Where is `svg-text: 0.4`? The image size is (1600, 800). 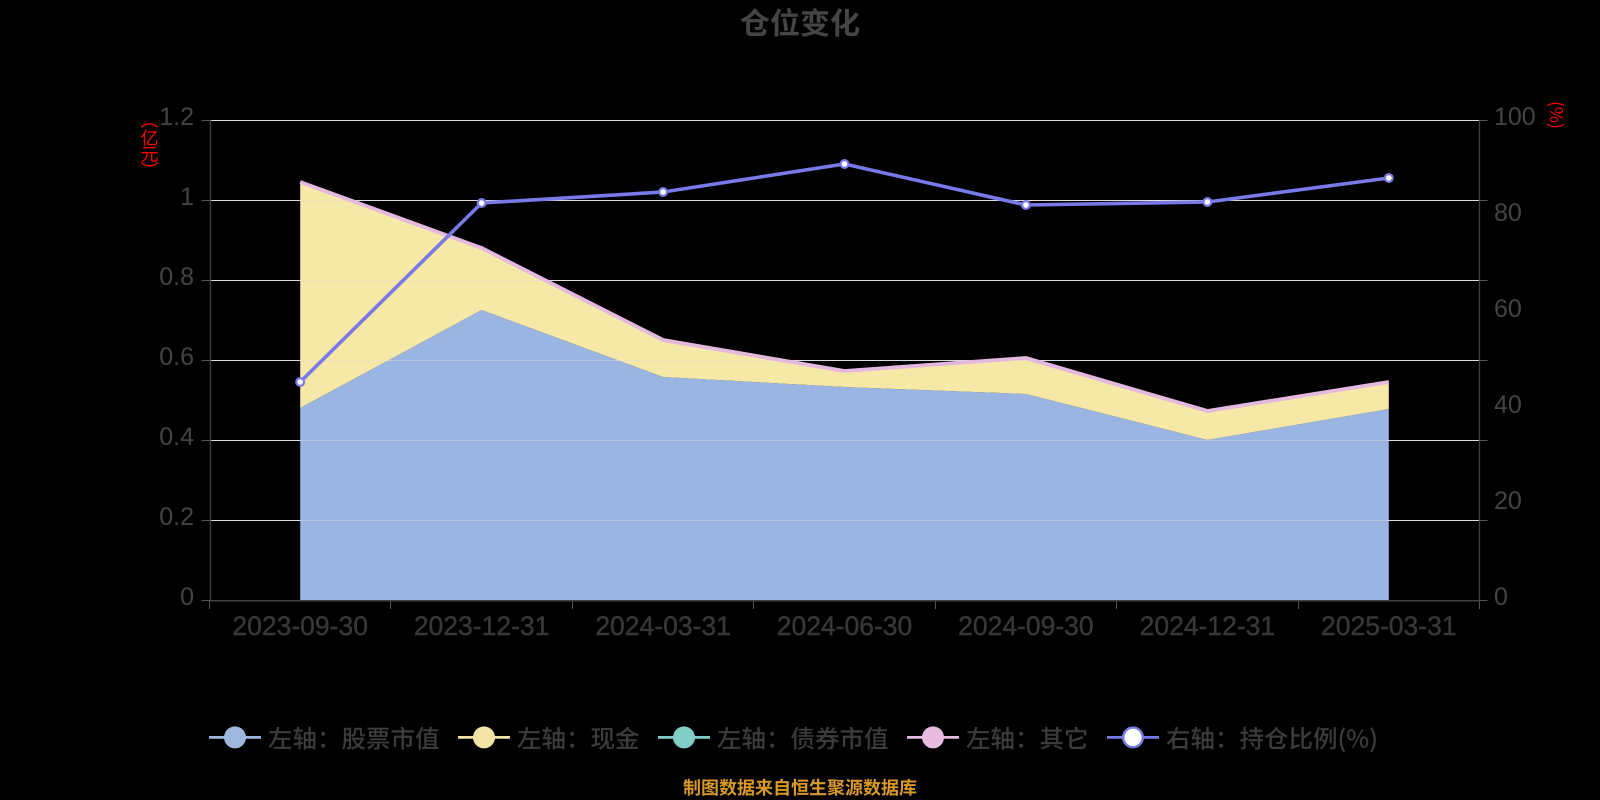
svg-text: 0.4 is located at coordinates (176, 437).